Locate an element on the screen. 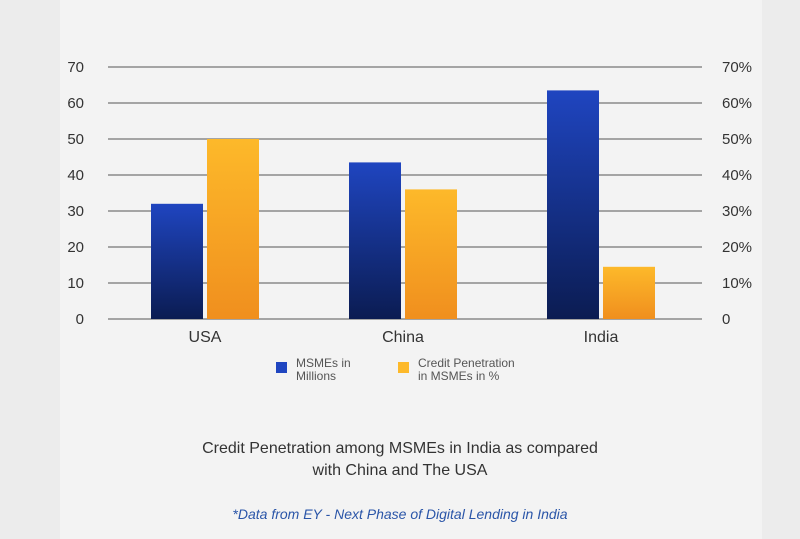  legend-swatch-msme is located at coordinates (281, 367).